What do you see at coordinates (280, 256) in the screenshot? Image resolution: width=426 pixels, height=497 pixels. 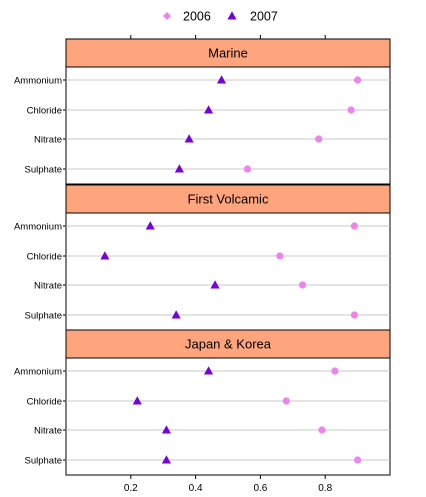 I see `point-first-volcamic-2006-chloride` at bounding box center [280, 256].